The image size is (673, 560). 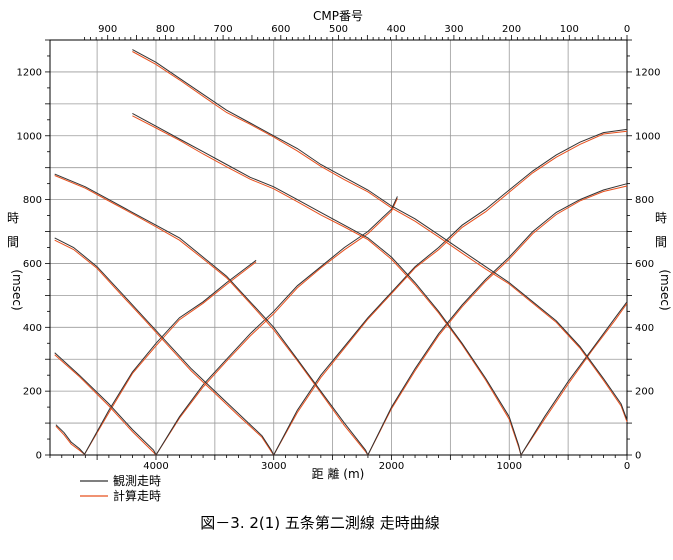 What do you see at coordinates (32, 200) in the screenshot?
I see `y-tick-label-left: 800` at bounding box center [32, 200].